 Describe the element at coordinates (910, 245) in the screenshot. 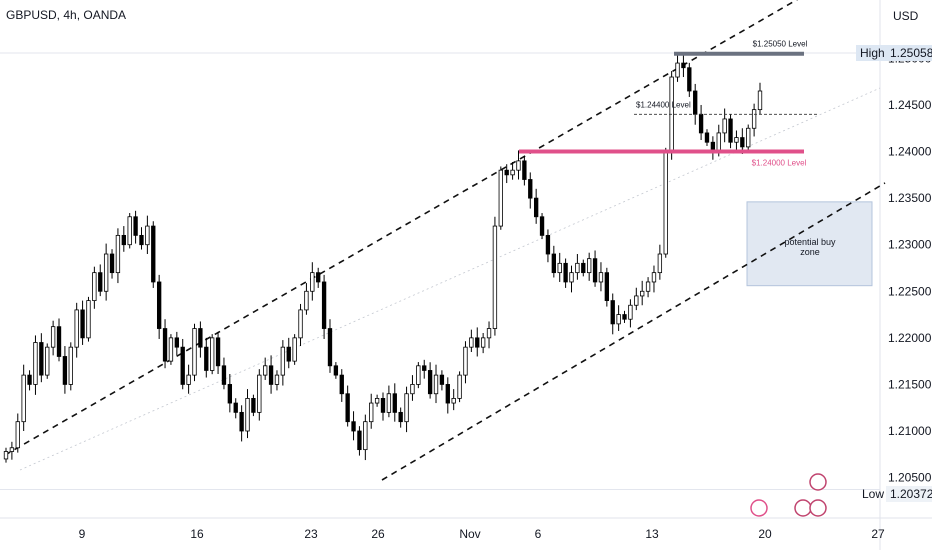

I see `y-tick-label: 1.23000` at that location.